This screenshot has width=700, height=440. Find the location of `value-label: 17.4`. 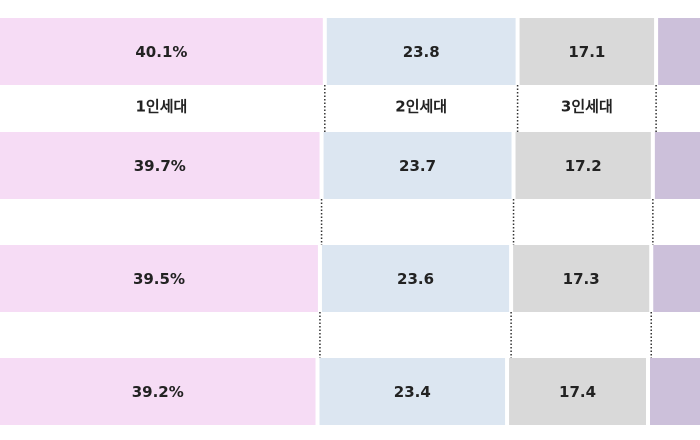

value-label: 17.4 is located at coordinates (577, 392).